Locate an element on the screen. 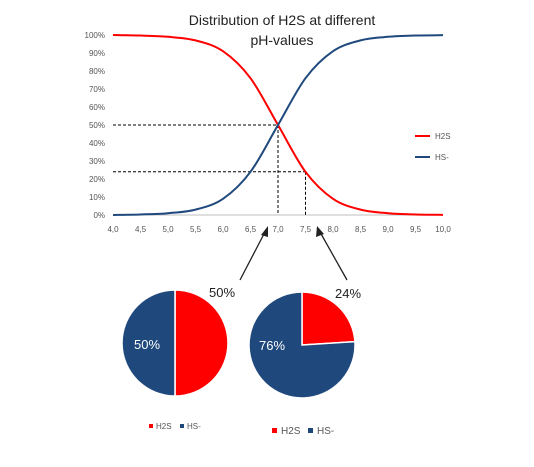  x-tick-labels: 4,0 4,5 5,0 5,5 6,0 6,5 7,0 7,5 8,0 8,5 9,0 9,5 10,0 is located at coordinates (279, 229).